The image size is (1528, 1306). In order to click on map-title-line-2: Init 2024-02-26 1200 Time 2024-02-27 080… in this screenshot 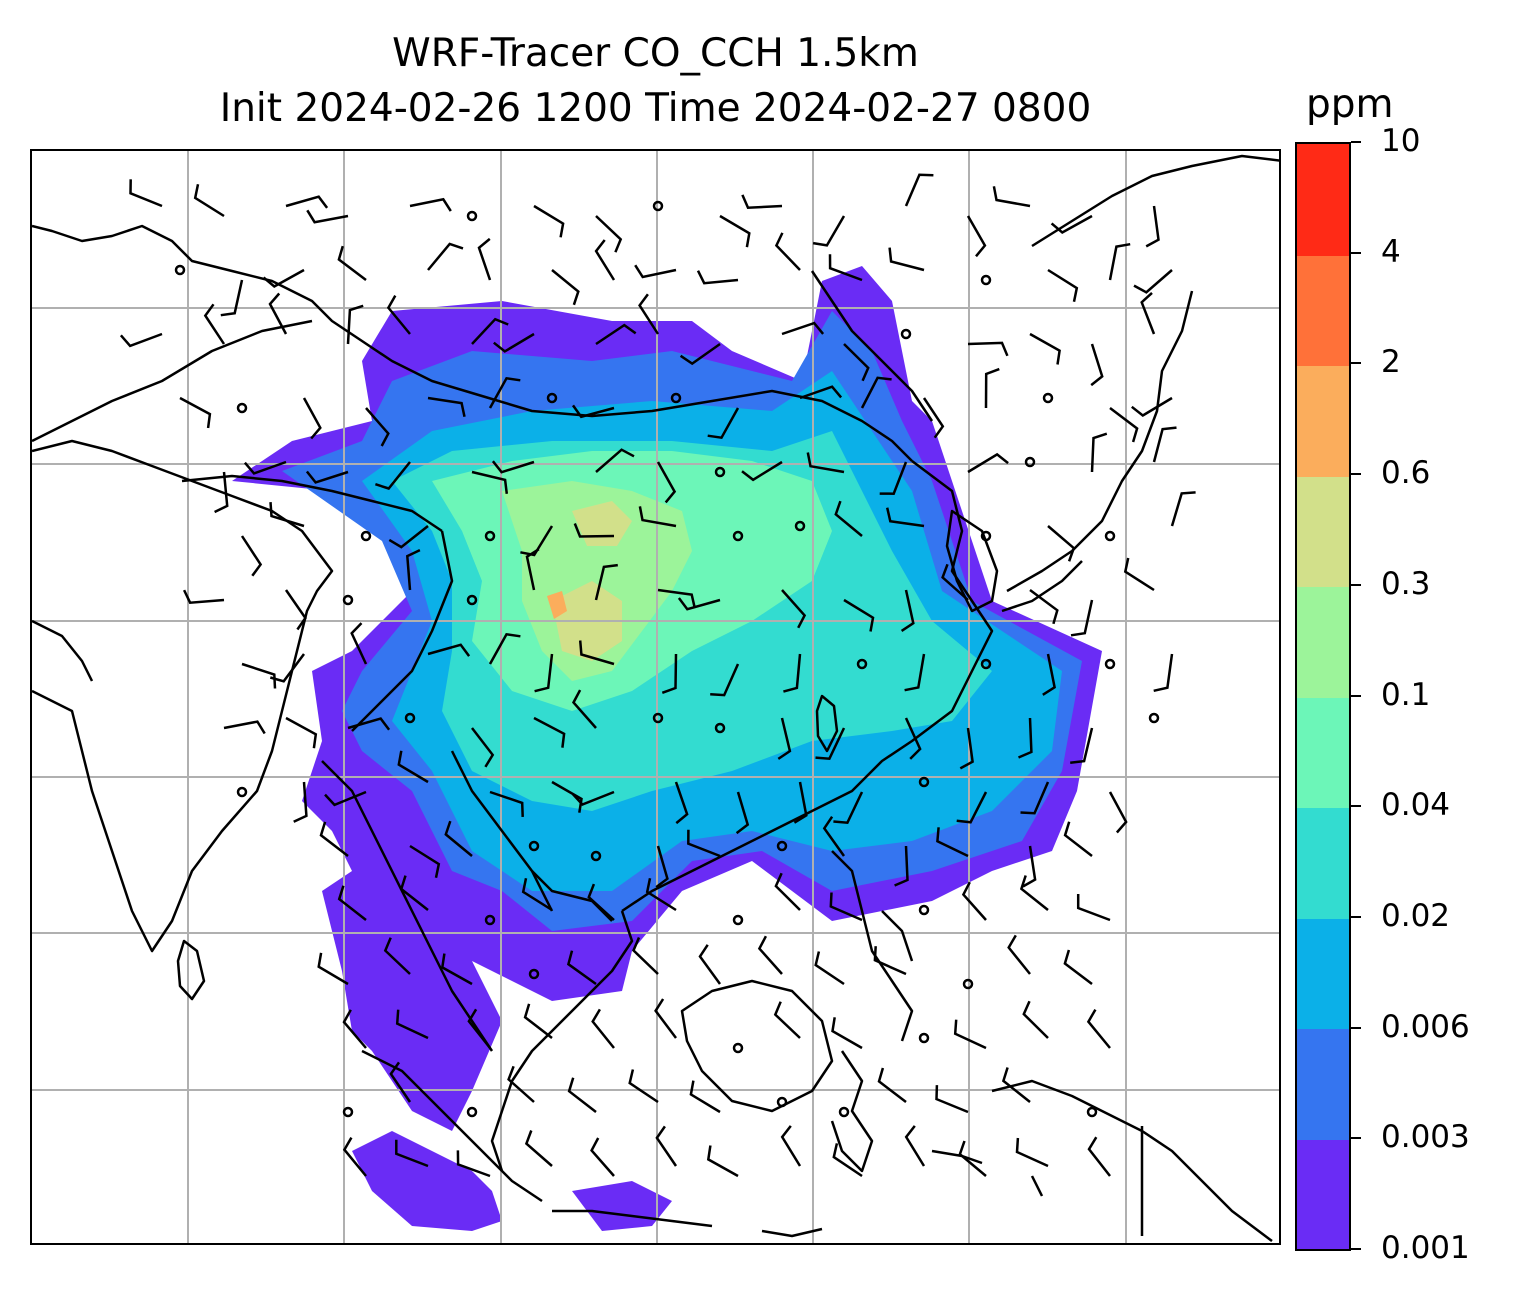, I will do `click(655, 108)`.